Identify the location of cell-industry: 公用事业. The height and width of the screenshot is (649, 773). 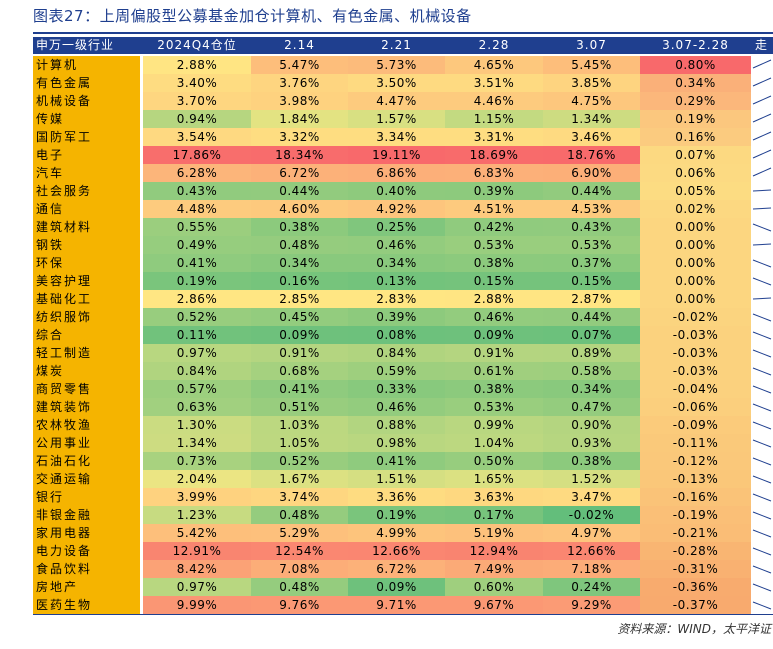
(86, 443).